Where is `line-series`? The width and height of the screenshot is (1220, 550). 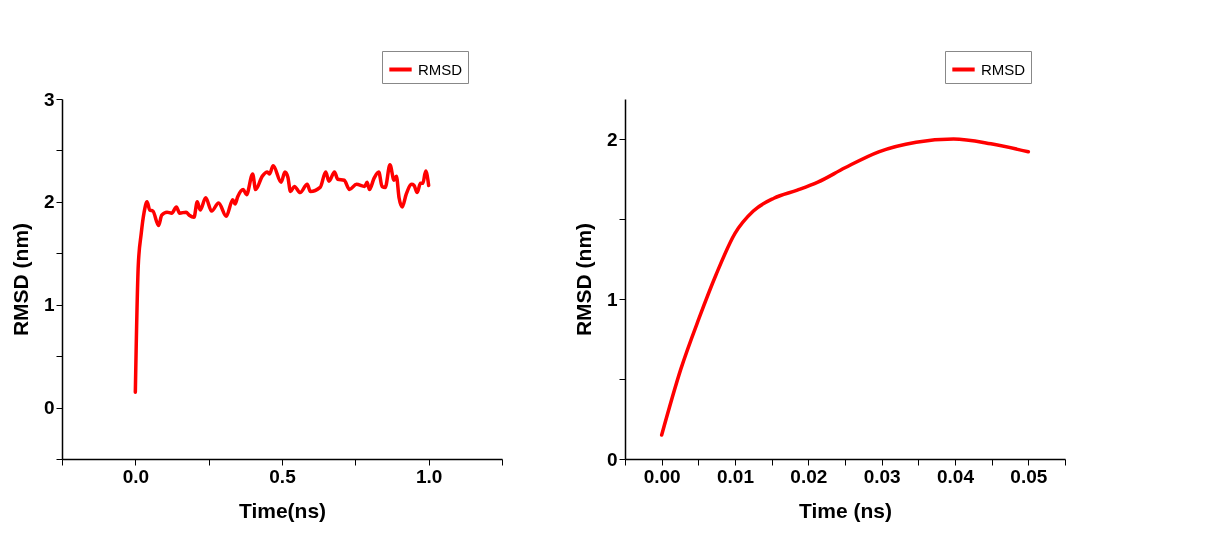
line-series is located at coordinates (282, 278).